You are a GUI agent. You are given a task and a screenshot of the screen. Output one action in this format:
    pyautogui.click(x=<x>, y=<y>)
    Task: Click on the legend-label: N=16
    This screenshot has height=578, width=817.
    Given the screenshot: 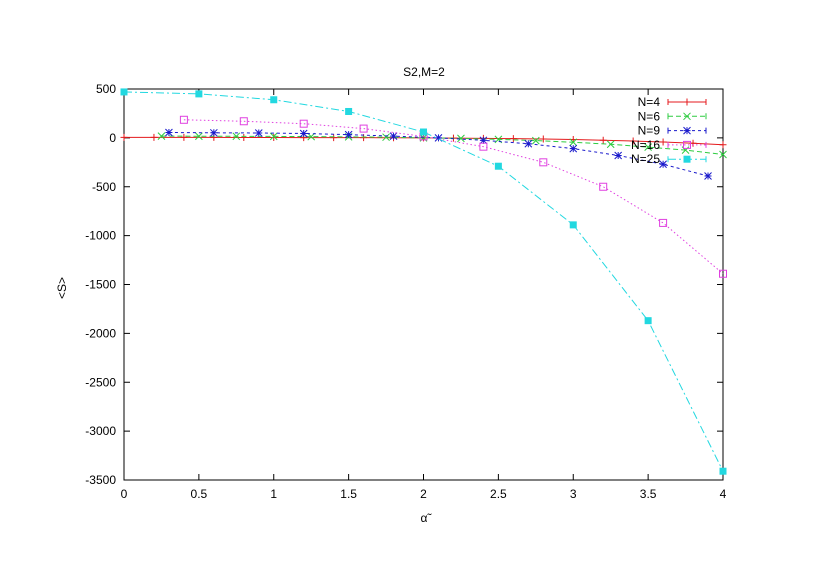 What is the action you would take?
    pyautogui.click(x=645, y=145)
    